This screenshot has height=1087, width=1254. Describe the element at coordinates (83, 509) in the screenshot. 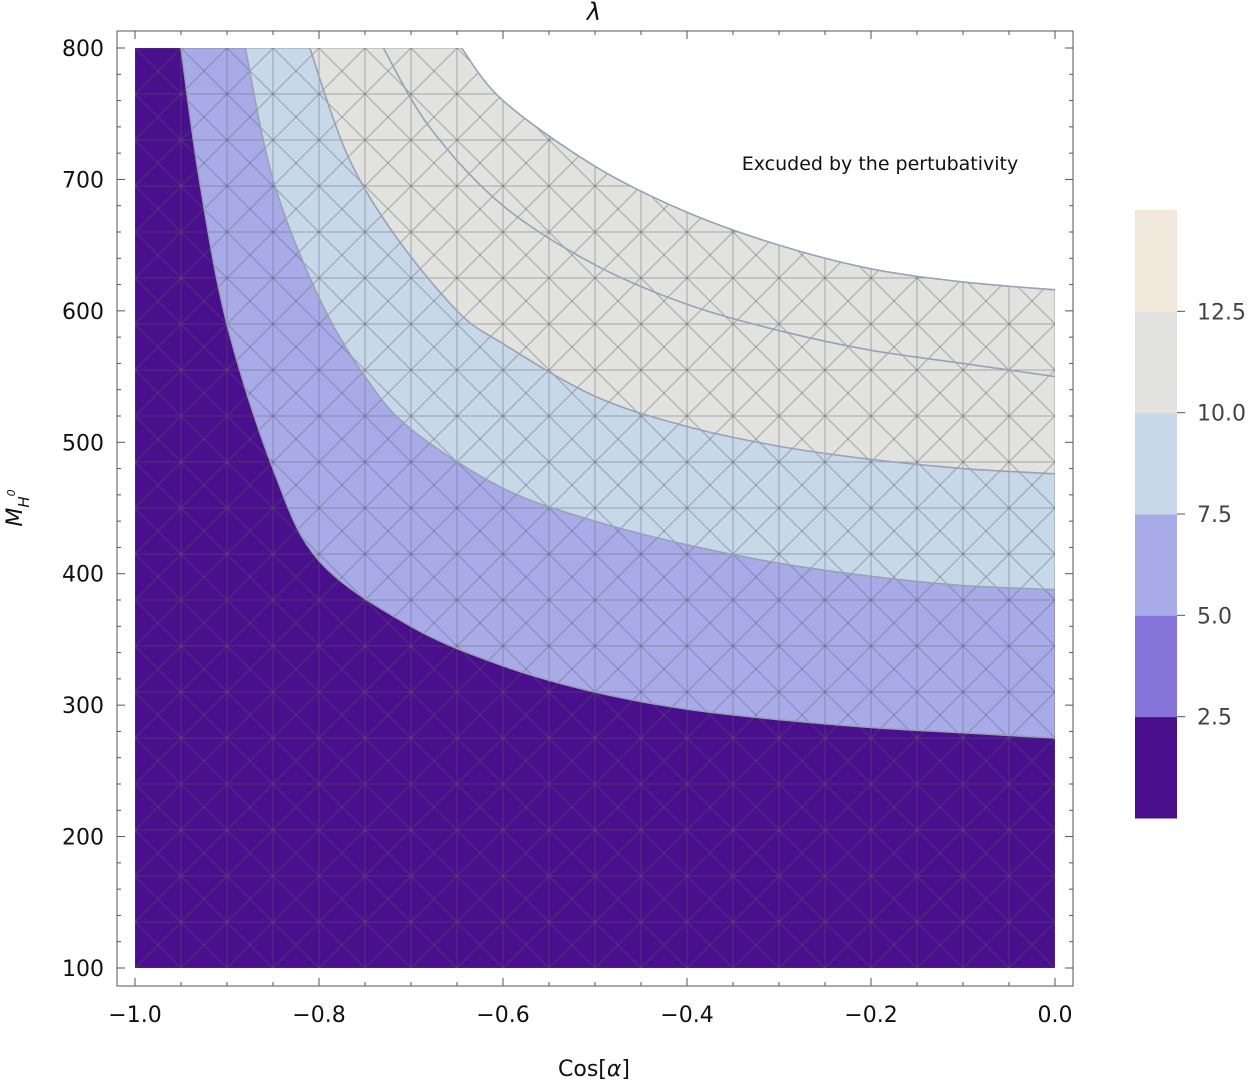

I see `y-tick-labels: 100 200 300 400 500 600 700 800` at that location.